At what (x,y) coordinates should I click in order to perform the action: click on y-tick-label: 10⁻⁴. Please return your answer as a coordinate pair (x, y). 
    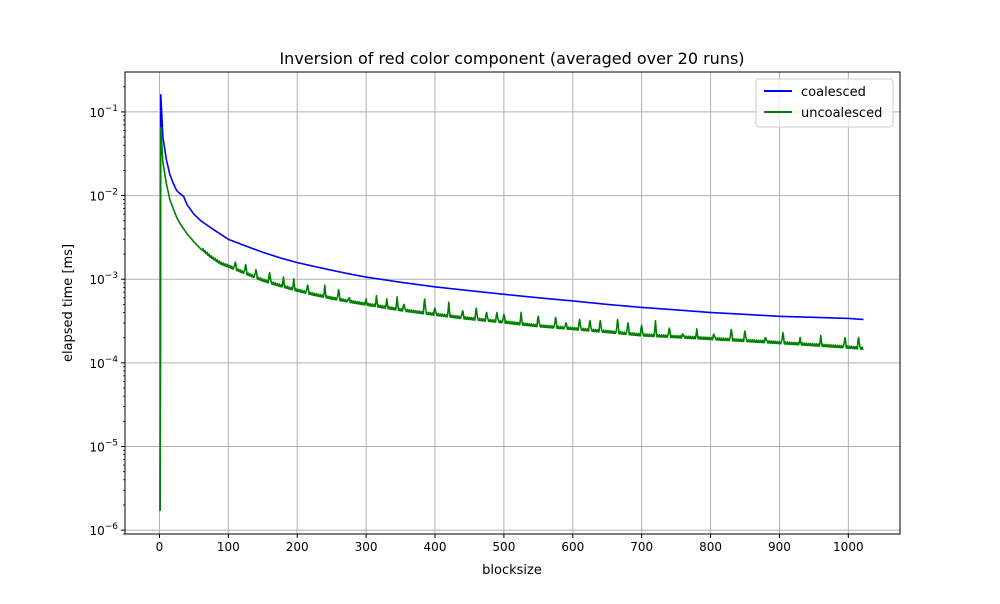
    Looking at the image, I should click on (103, 363).